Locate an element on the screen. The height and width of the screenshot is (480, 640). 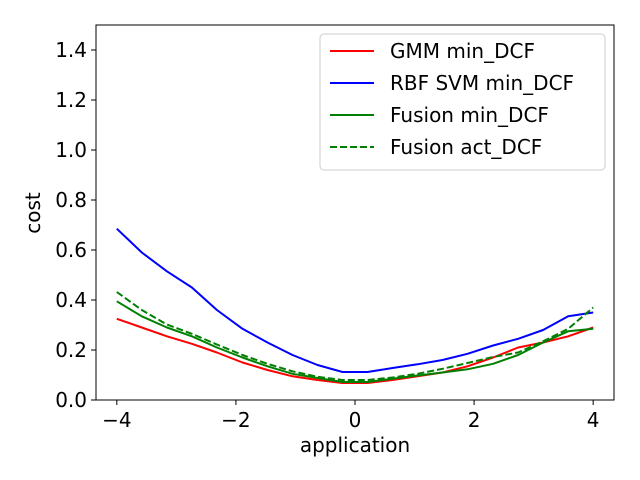
legend-box is located at coordinates (462, 102).